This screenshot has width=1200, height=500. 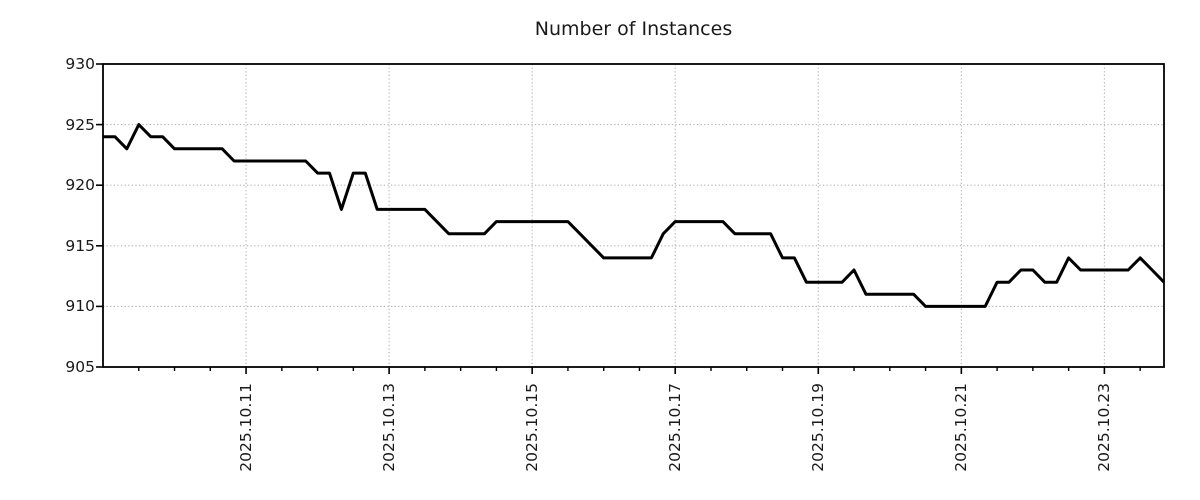 What do you see at coordinates (1104, 427) in the screenshot?
I see `x-tick-label: 2025.10.23` at bounding box center [1104, 427].